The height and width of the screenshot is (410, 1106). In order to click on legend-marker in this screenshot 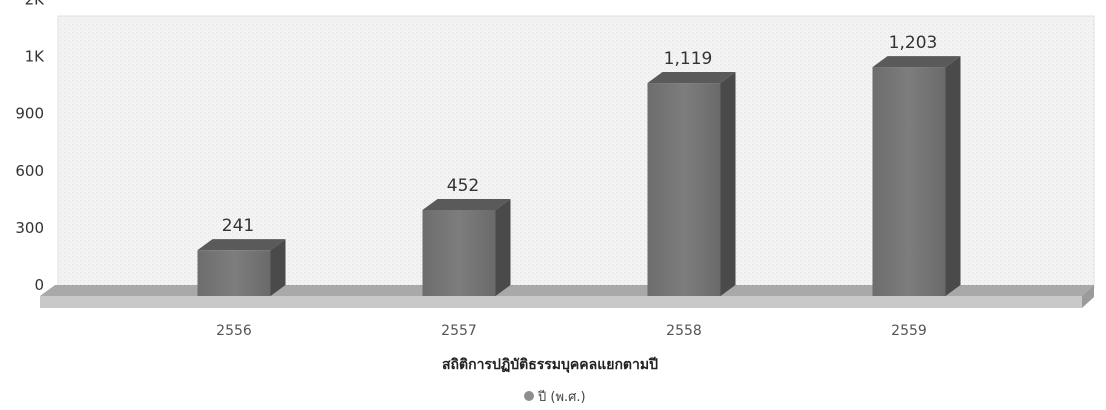, I will do `click(529, 396)`.